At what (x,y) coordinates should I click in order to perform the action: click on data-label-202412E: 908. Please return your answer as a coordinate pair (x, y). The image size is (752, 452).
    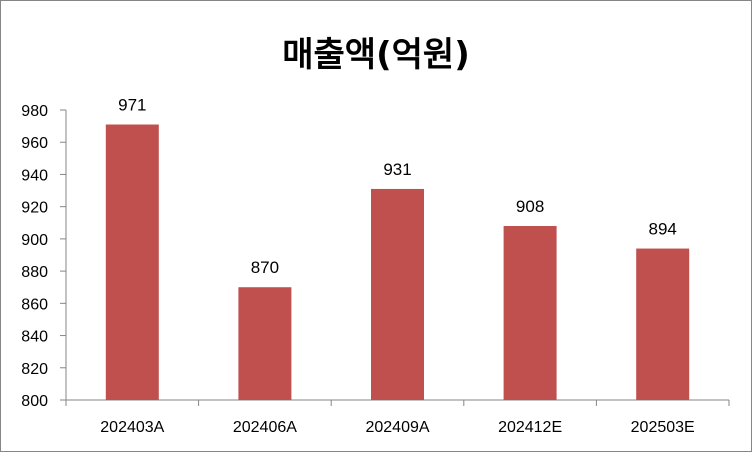
    Looking at the image, I should click on (530, 206).